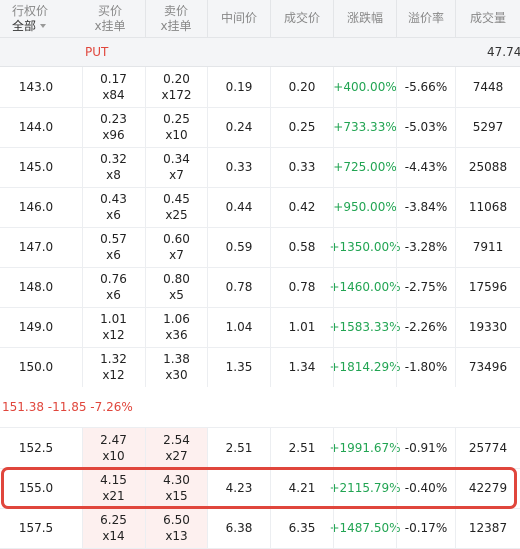 This screenshot has width=520, height=549. I want to click on volume-header-label: 成交量, so click(487, 18).